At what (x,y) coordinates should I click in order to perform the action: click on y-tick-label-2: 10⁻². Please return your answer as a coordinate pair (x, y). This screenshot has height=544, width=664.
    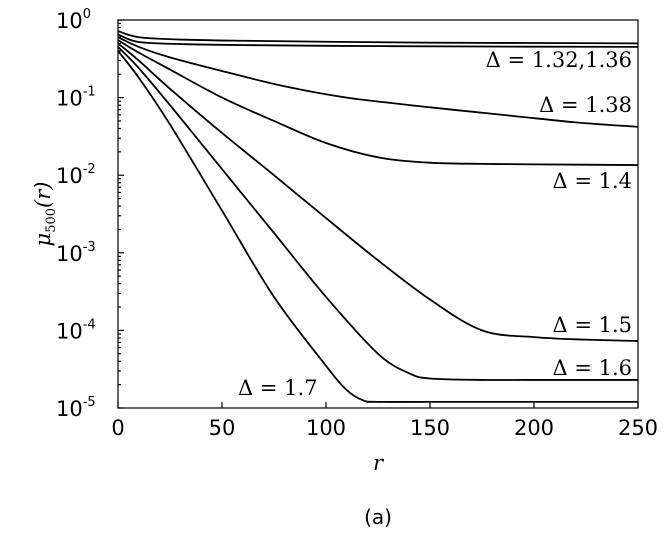
    Looking at the image, I should click on (76, 175).